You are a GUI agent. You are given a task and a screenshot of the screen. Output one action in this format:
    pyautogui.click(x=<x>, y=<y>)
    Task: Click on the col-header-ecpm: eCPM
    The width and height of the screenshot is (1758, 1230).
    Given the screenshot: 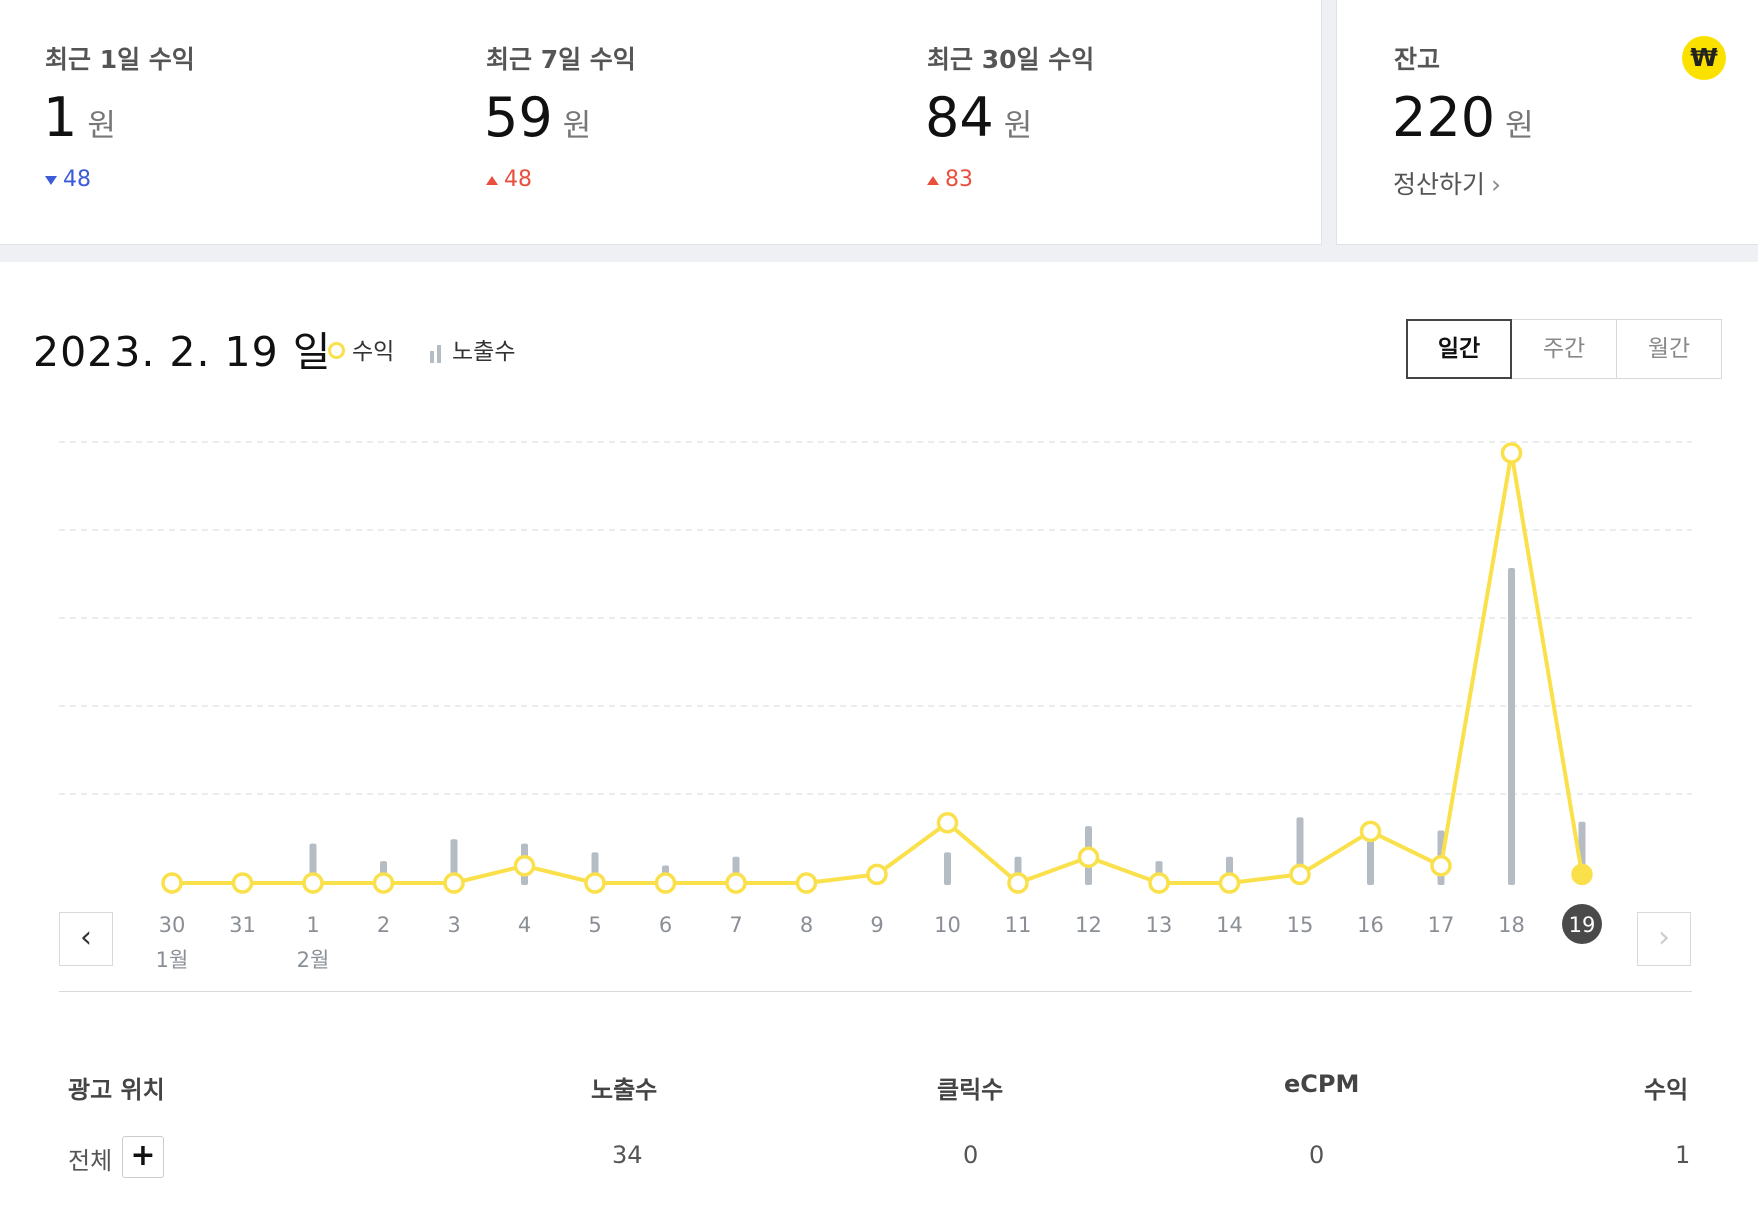 What is the action you would take?
    pyautogui.click(x=1322, y=1084)
    